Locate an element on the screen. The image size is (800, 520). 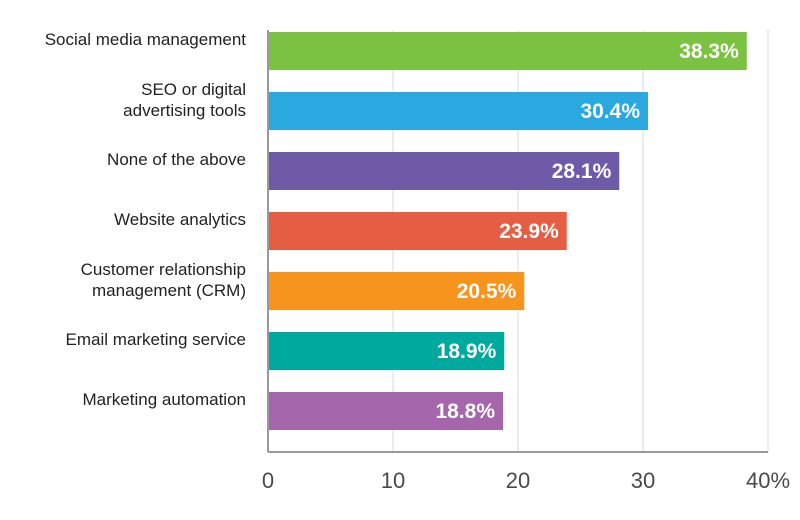
bar-value-label-0: 38.3% is located at coordinates (709, 51).